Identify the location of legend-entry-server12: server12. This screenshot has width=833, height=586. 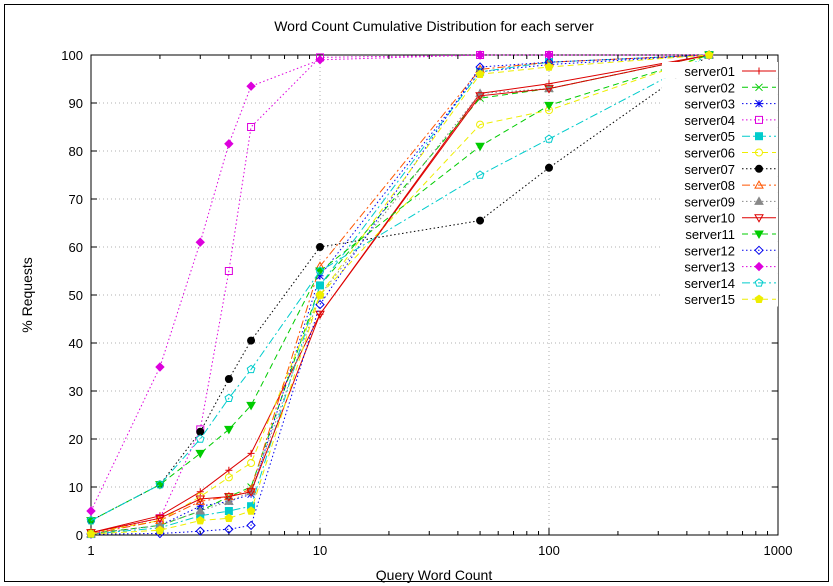
(720, 249).